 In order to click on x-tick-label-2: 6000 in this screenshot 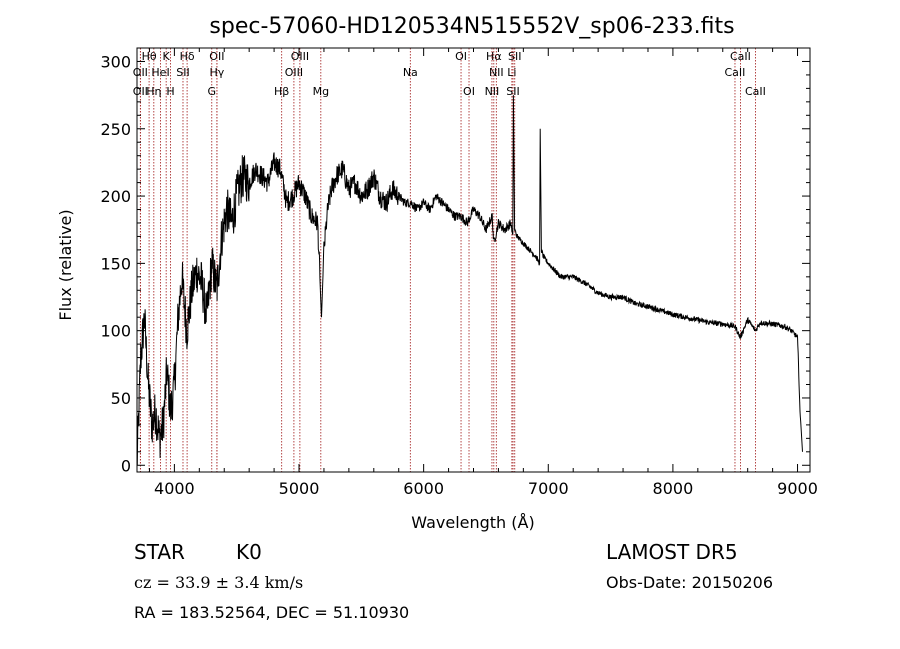, I will do `click(423, 488)`.